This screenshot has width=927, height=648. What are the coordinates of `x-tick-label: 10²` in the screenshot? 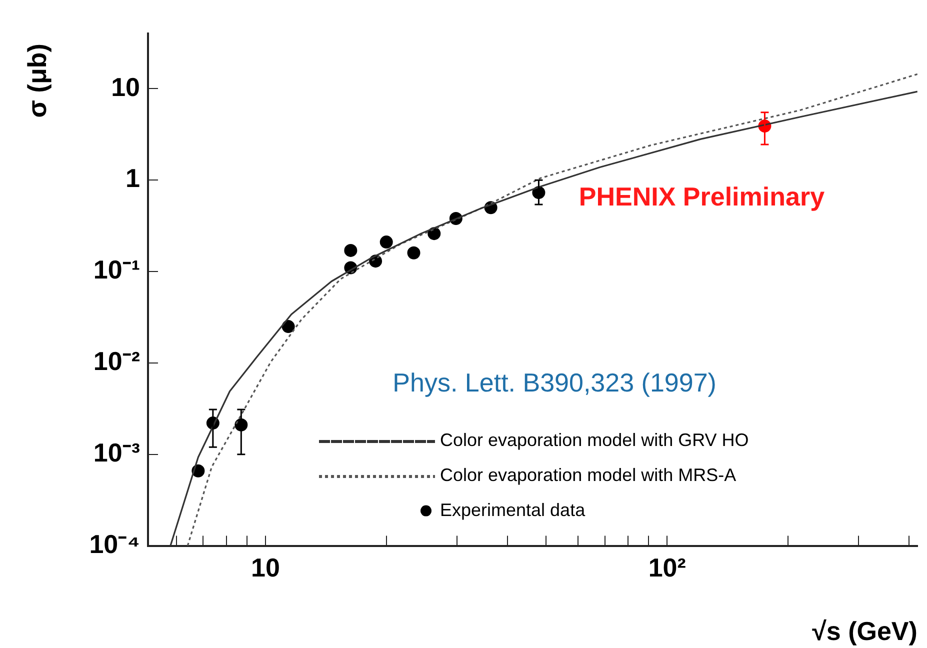 It's located at (667, 567).